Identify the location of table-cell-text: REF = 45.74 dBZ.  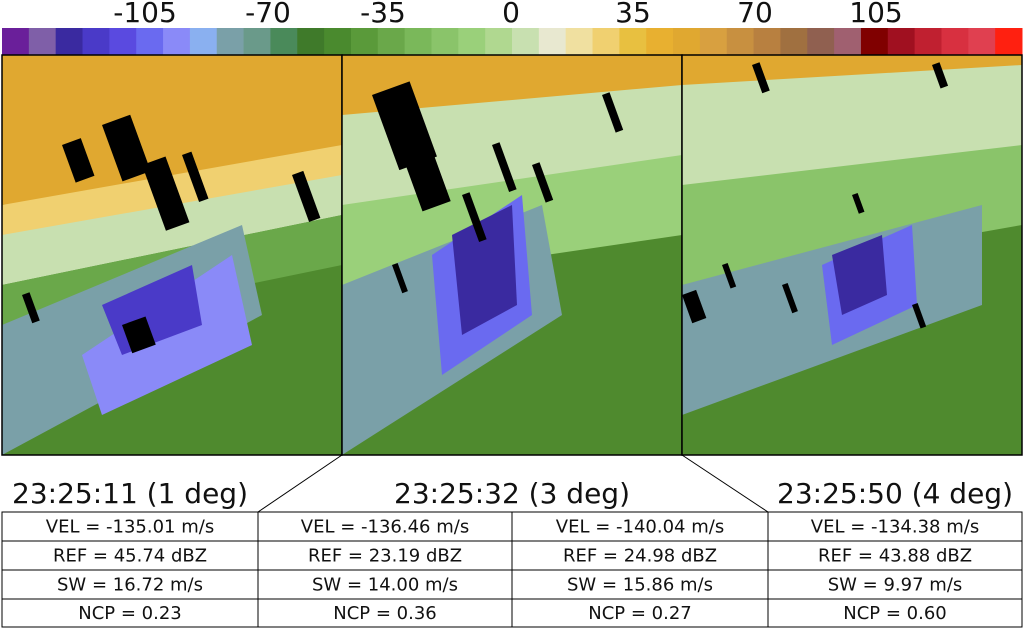
(130, 556).